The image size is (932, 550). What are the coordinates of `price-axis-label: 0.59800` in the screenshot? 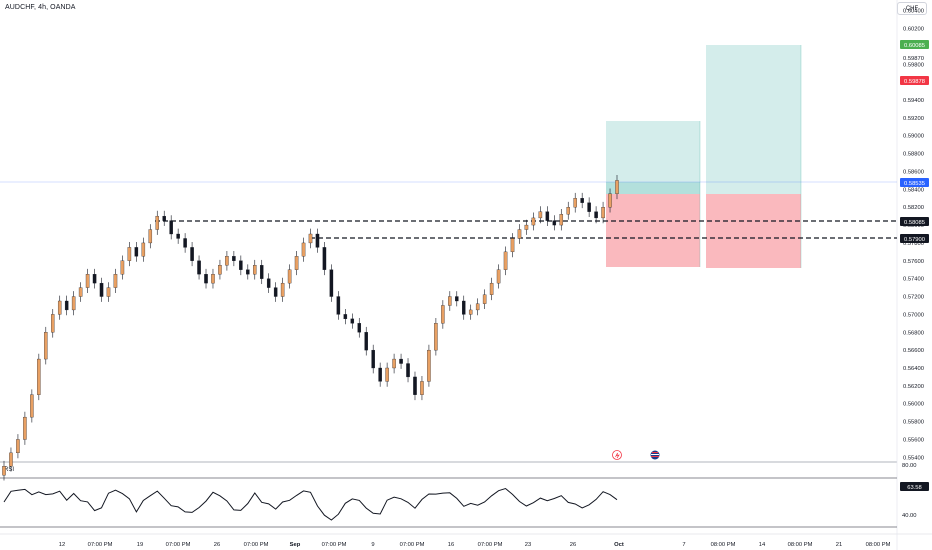 It's located at (913, 65).